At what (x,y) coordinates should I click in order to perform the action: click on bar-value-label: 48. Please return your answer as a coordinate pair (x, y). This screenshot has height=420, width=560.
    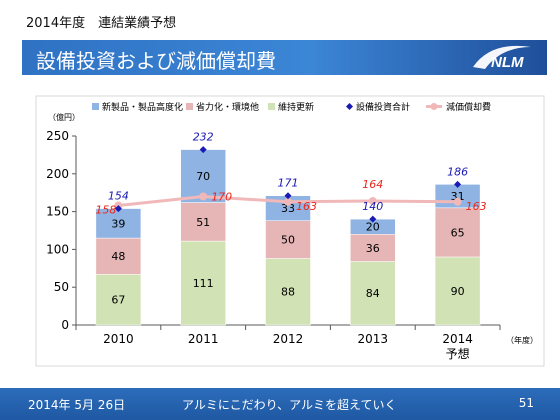
    Looking at the image, I should click on (118, 256).